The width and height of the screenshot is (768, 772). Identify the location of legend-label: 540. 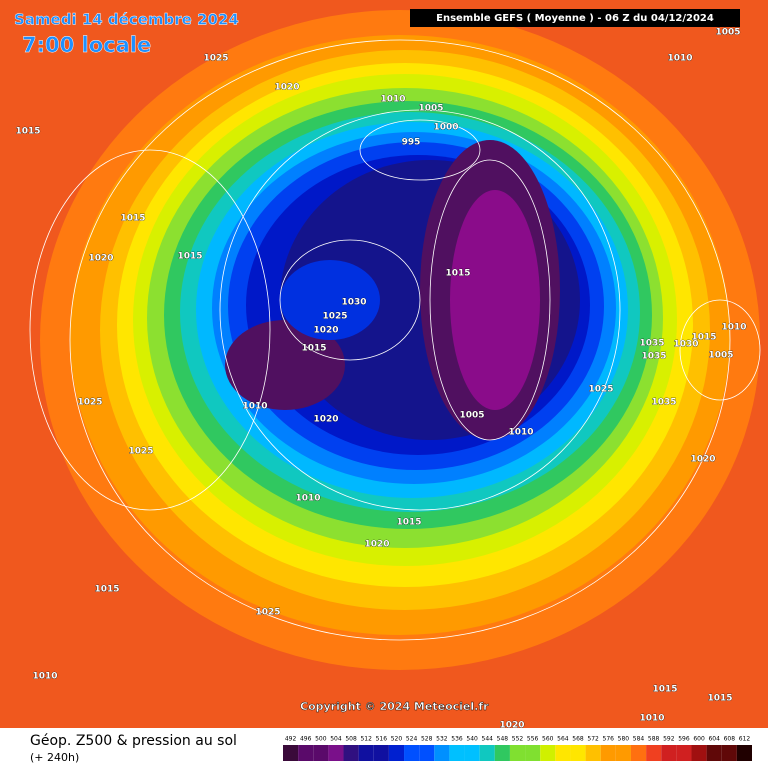
(472, 739).